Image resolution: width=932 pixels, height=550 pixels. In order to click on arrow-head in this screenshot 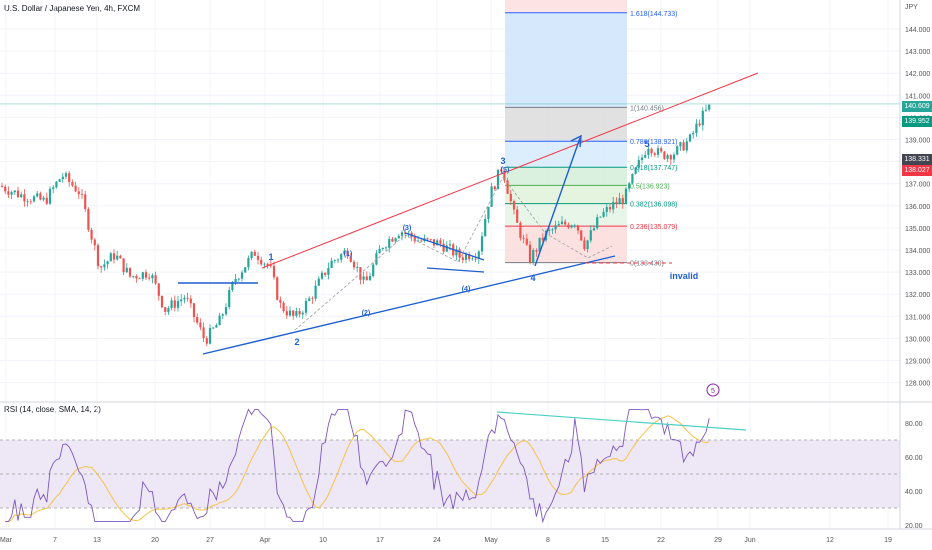, I will do `click(576, 141)`.